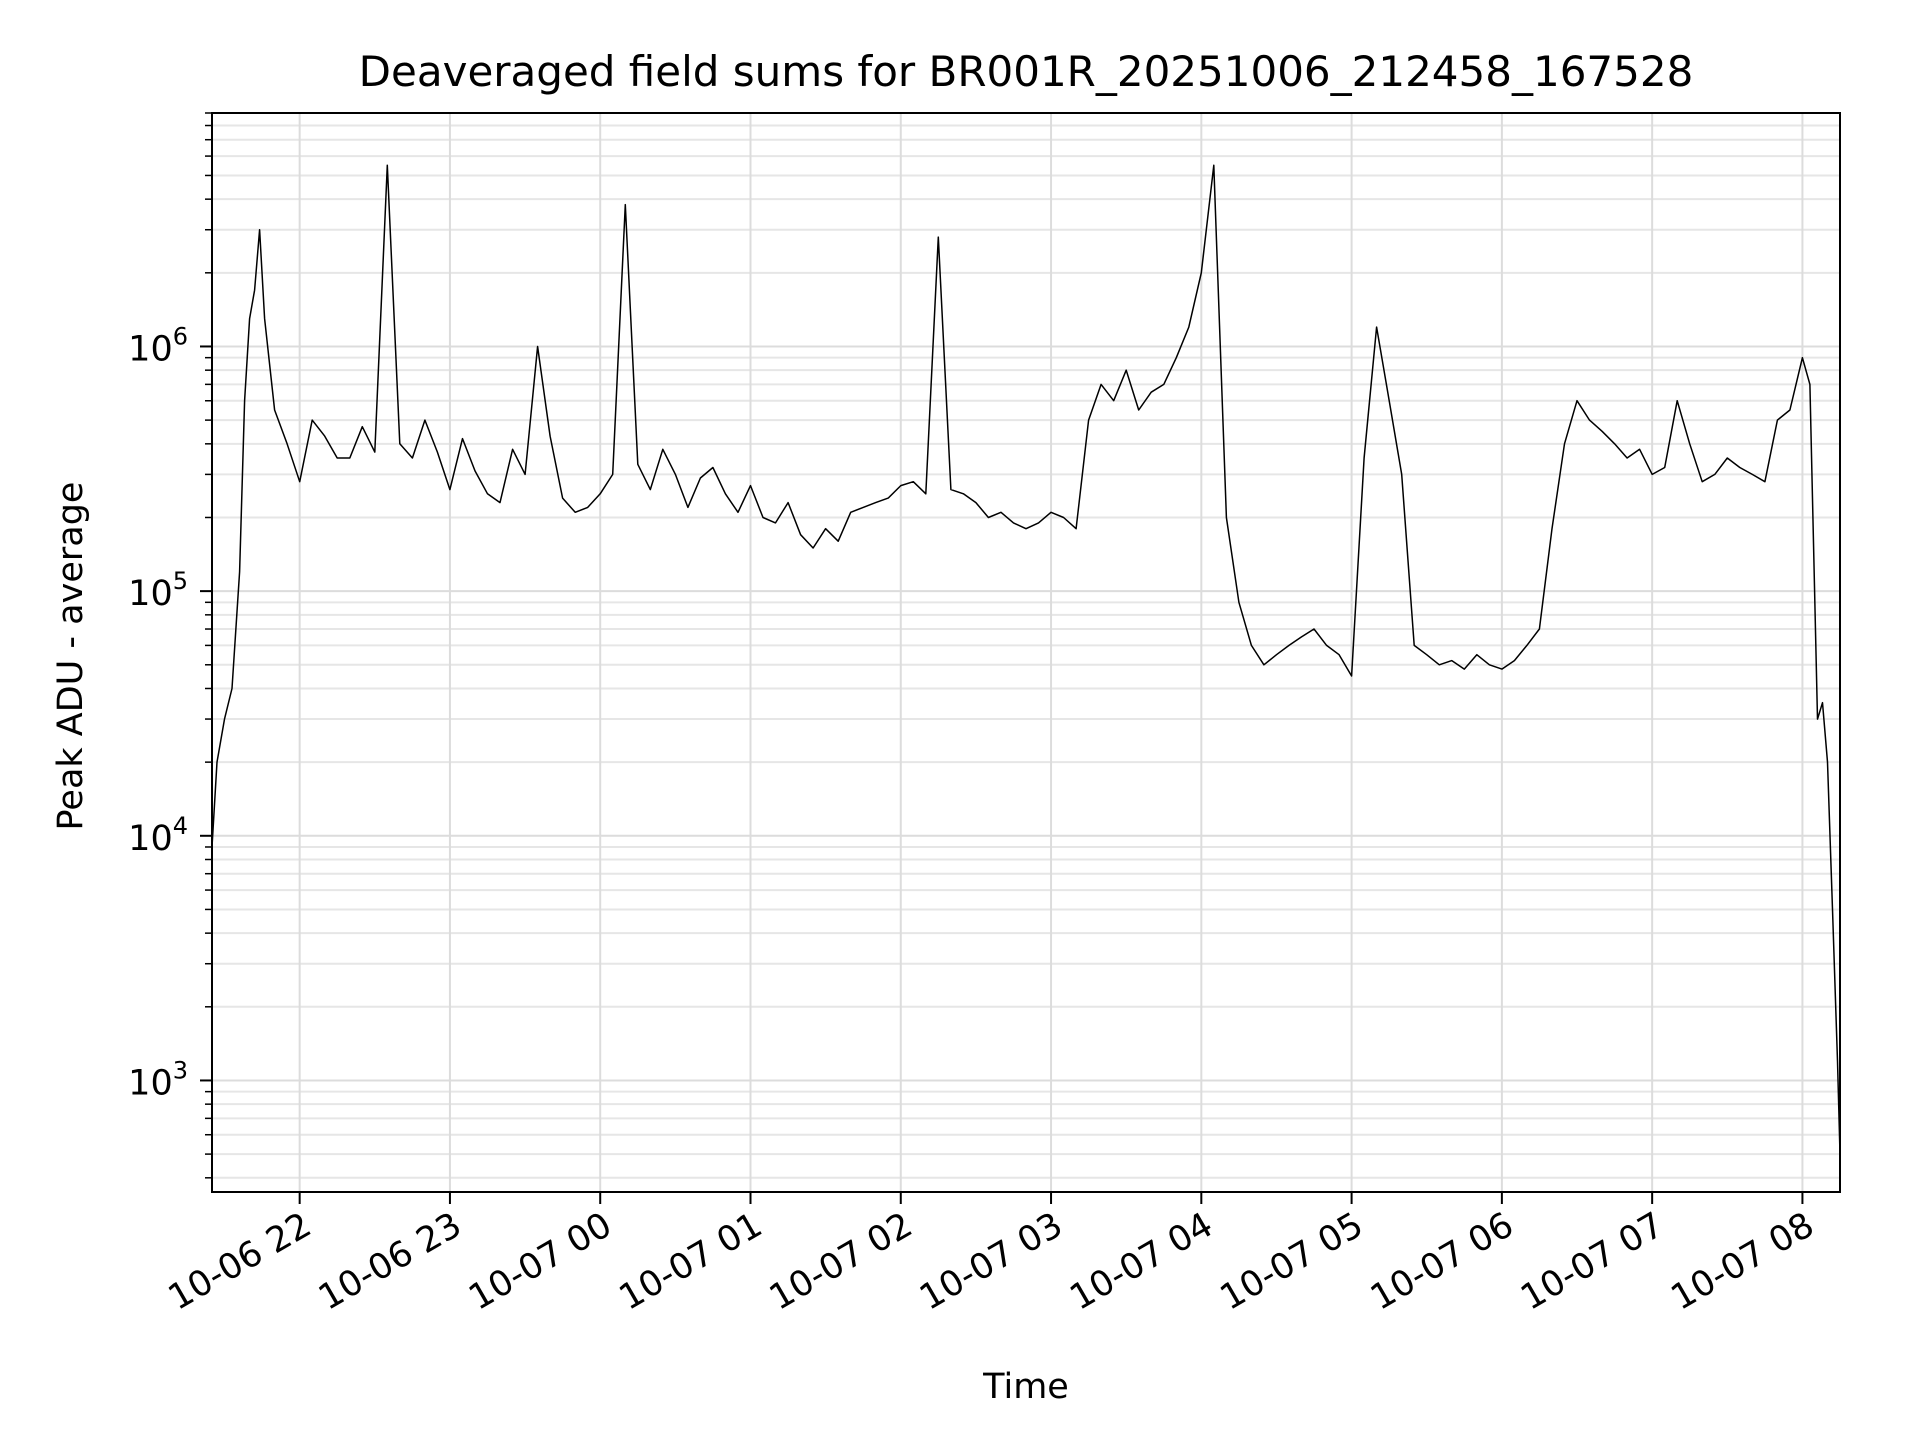 The height and width of the screenshot is (1440, 1920). Describe the element at coordinates (158, 1079) in the screenshot. I see `y-tick-label: 10³` at that location.